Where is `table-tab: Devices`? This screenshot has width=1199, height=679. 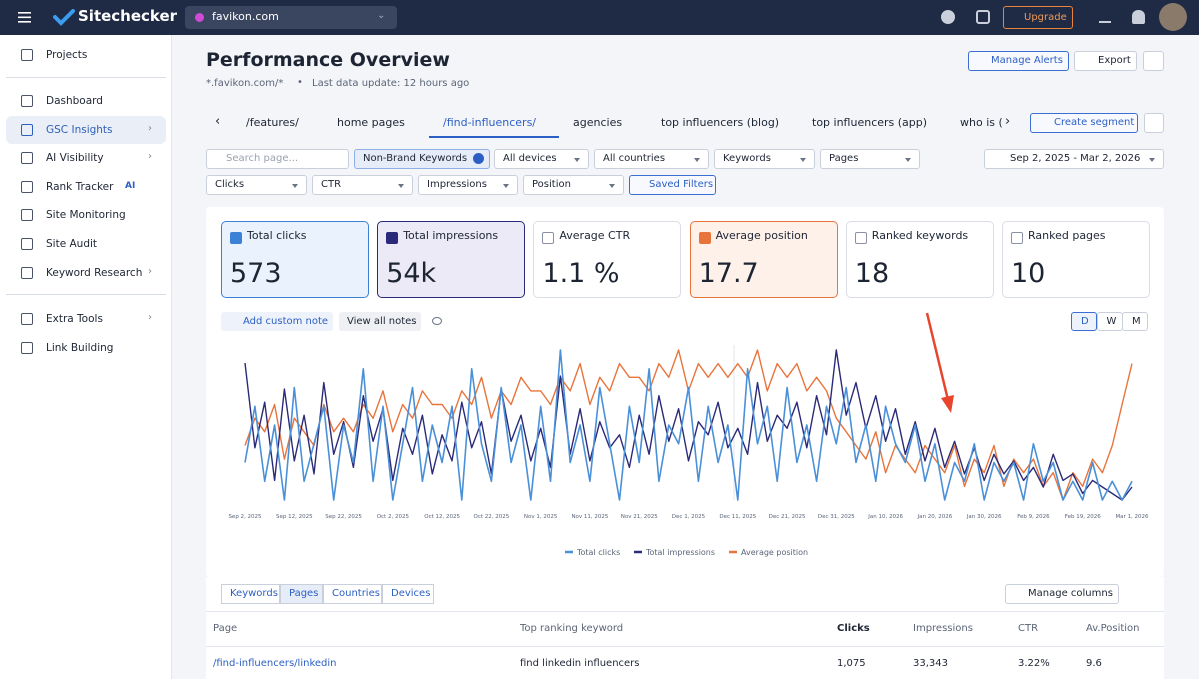 table-tab: Devices is located at coordinates (408, 594).